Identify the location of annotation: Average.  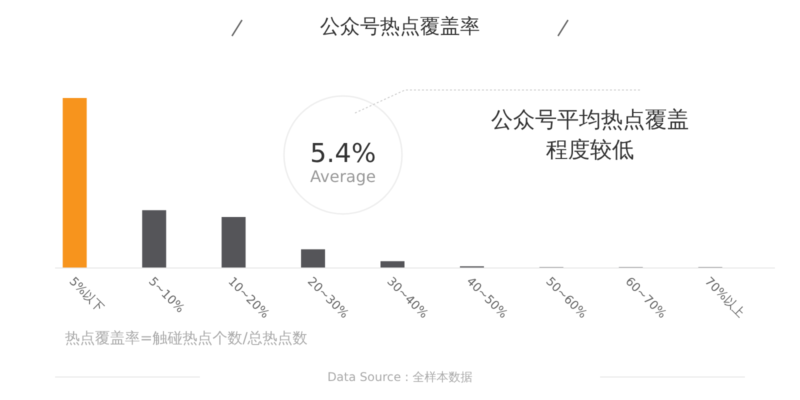
(343, 176).